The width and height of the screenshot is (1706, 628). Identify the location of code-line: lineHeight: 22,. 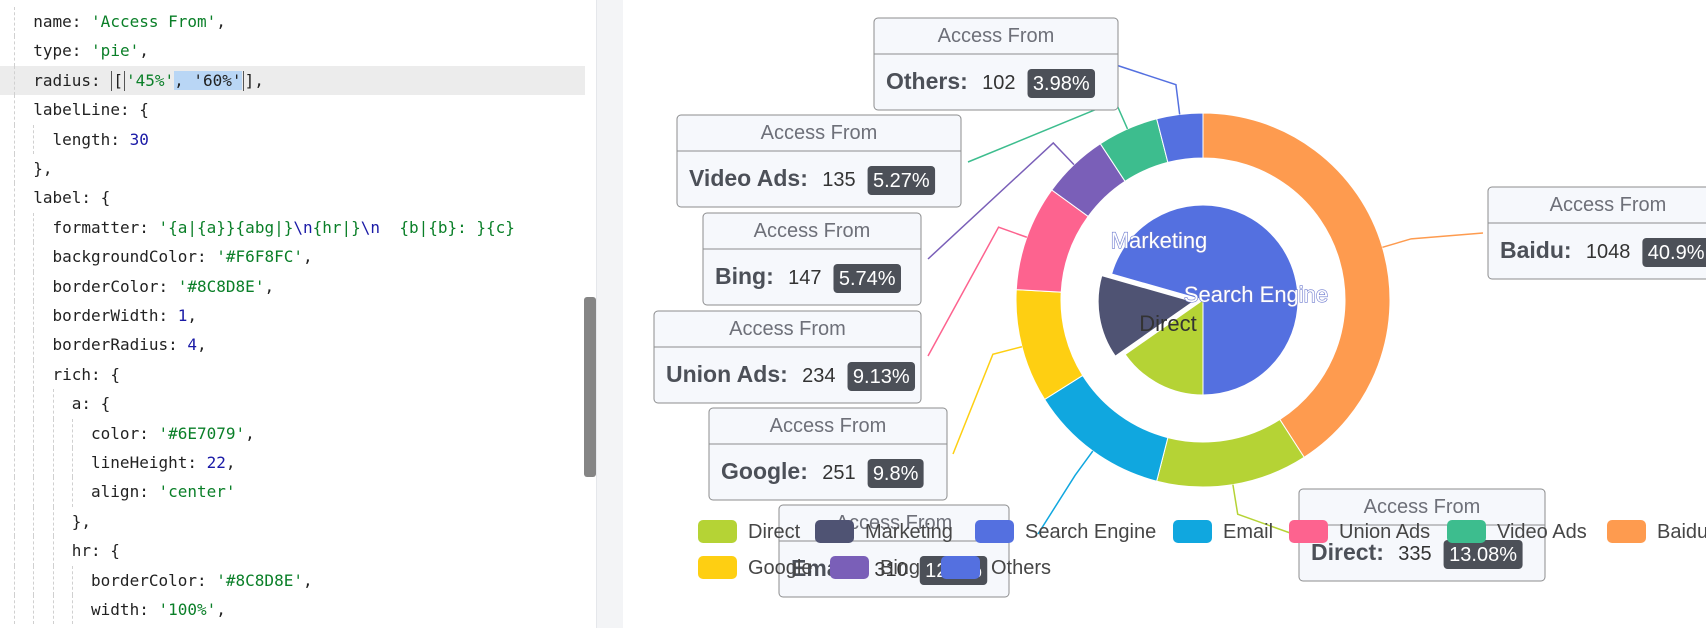
(292, 463).